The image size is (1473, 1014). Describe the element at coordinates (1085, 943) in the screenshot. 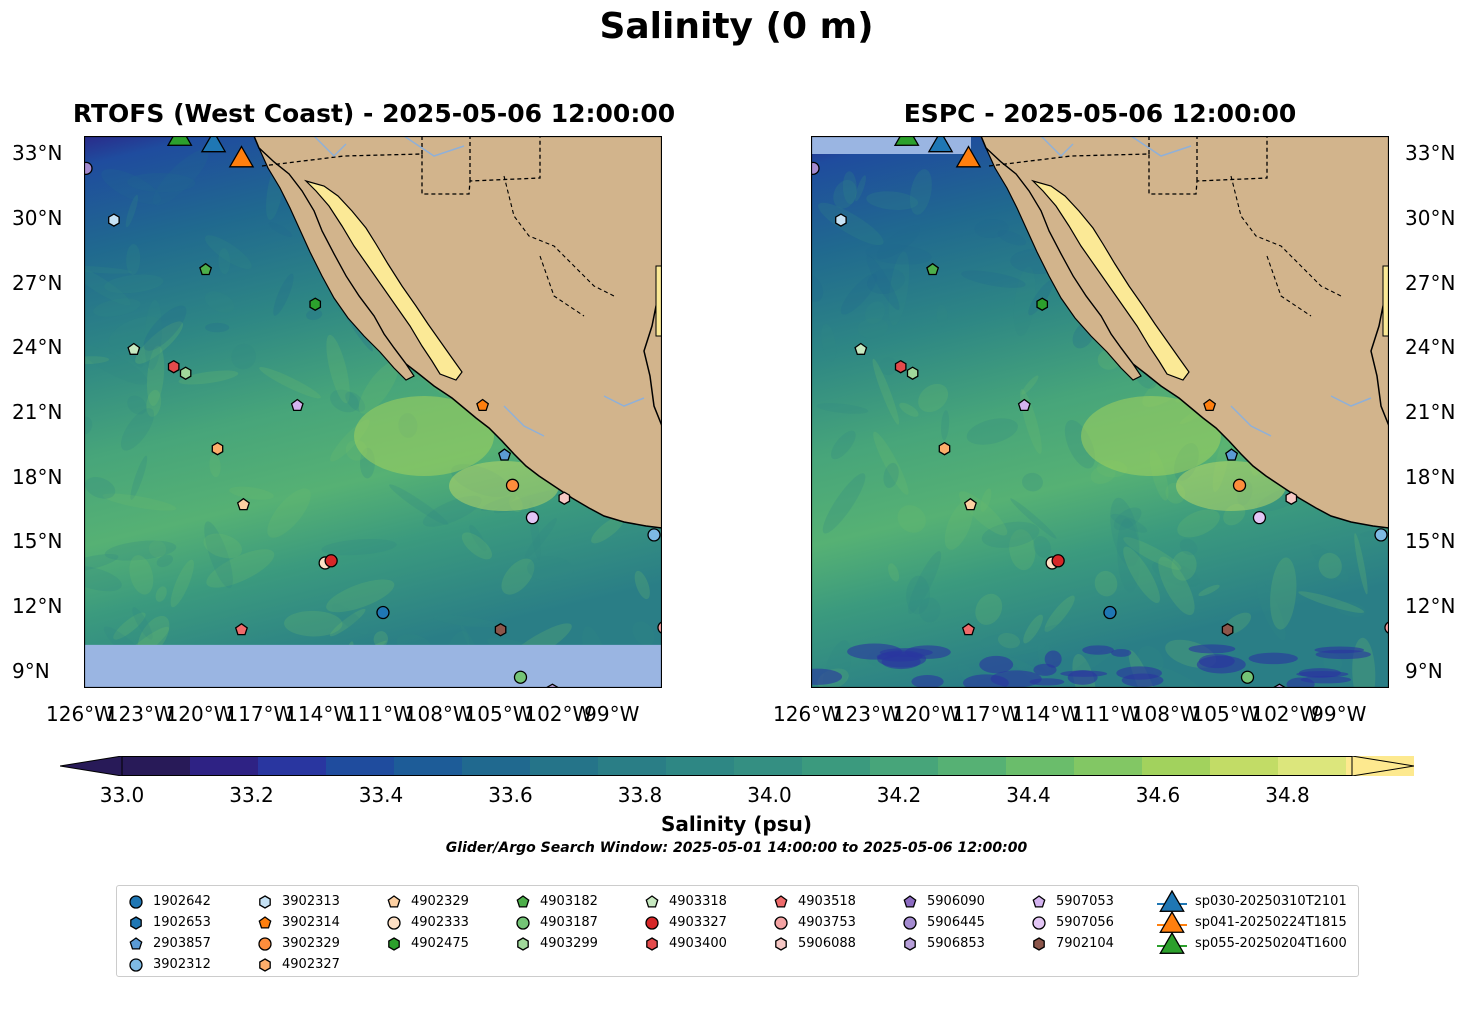

I see `legend-label: 7902104` at that location.